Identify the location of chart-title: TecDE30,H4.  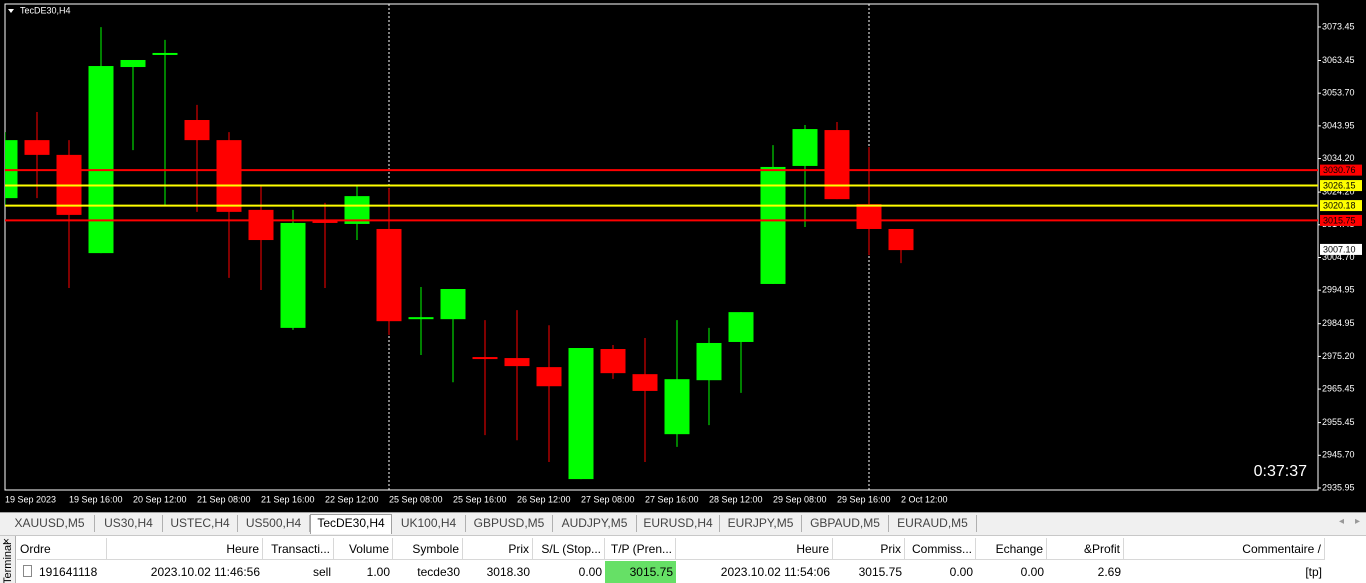
(45, 10).